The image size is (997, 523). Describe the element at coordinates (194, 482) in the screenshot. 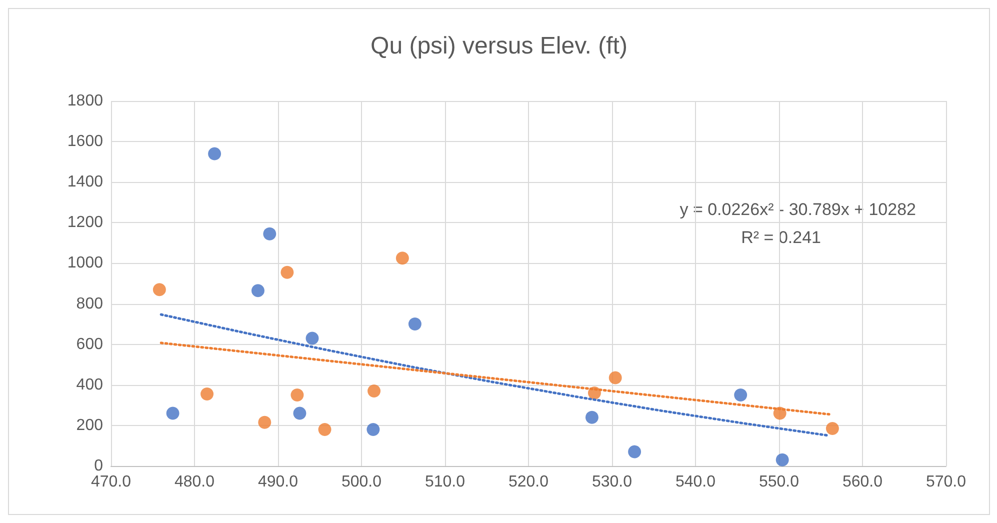

I see `x-tick-label: 480.0` at that location.